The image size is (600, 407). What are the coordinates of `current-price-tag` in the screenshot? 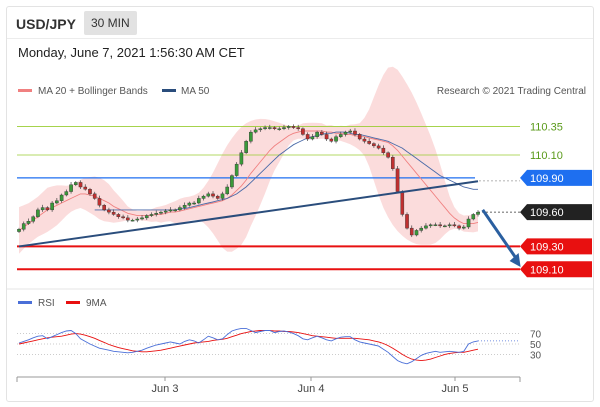 It's located at (556, 212).